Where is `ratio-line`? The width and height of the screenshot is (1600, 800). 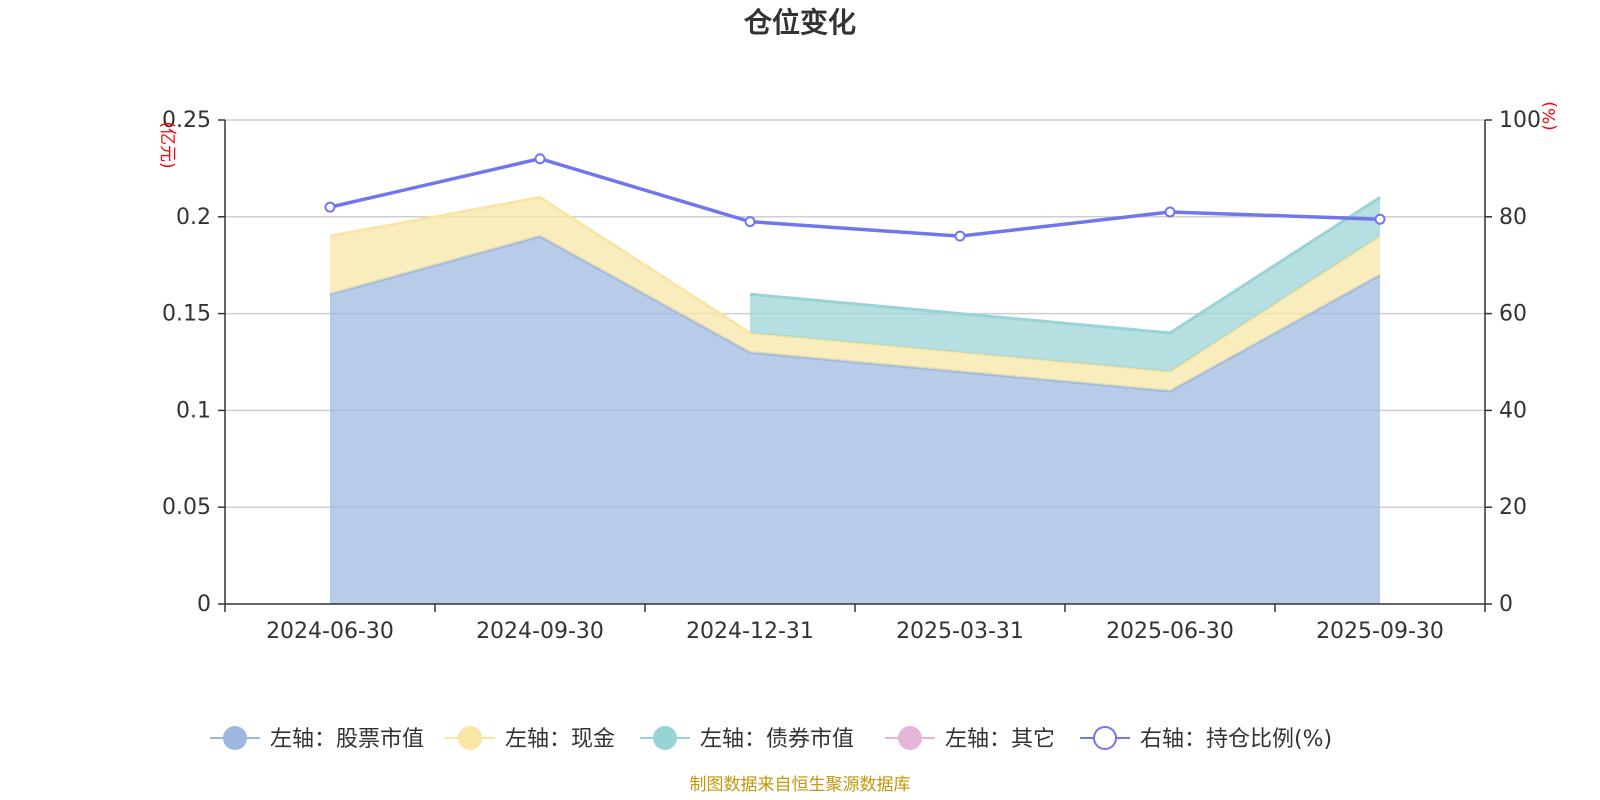
ratio-line is located at coordinates (855, 197).